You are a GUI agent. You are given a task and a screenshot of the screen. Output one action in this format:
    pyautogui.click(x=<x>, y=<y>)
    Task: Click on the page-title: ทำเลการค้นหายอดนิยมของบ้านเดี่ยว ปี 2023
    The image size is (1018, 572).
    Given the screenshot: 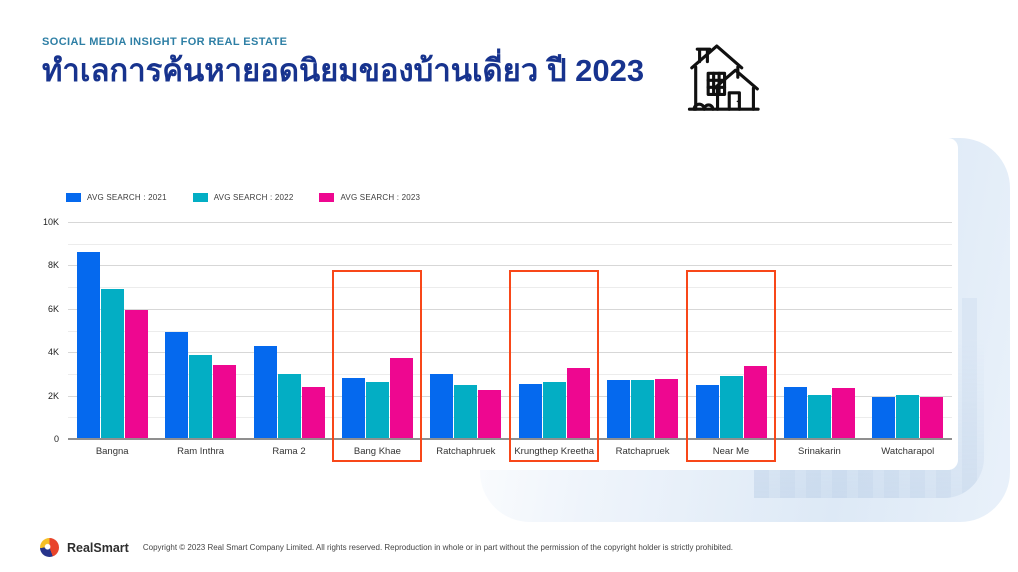 What is the action you would take?
    pyautogui.click(x=343, y=70)
    